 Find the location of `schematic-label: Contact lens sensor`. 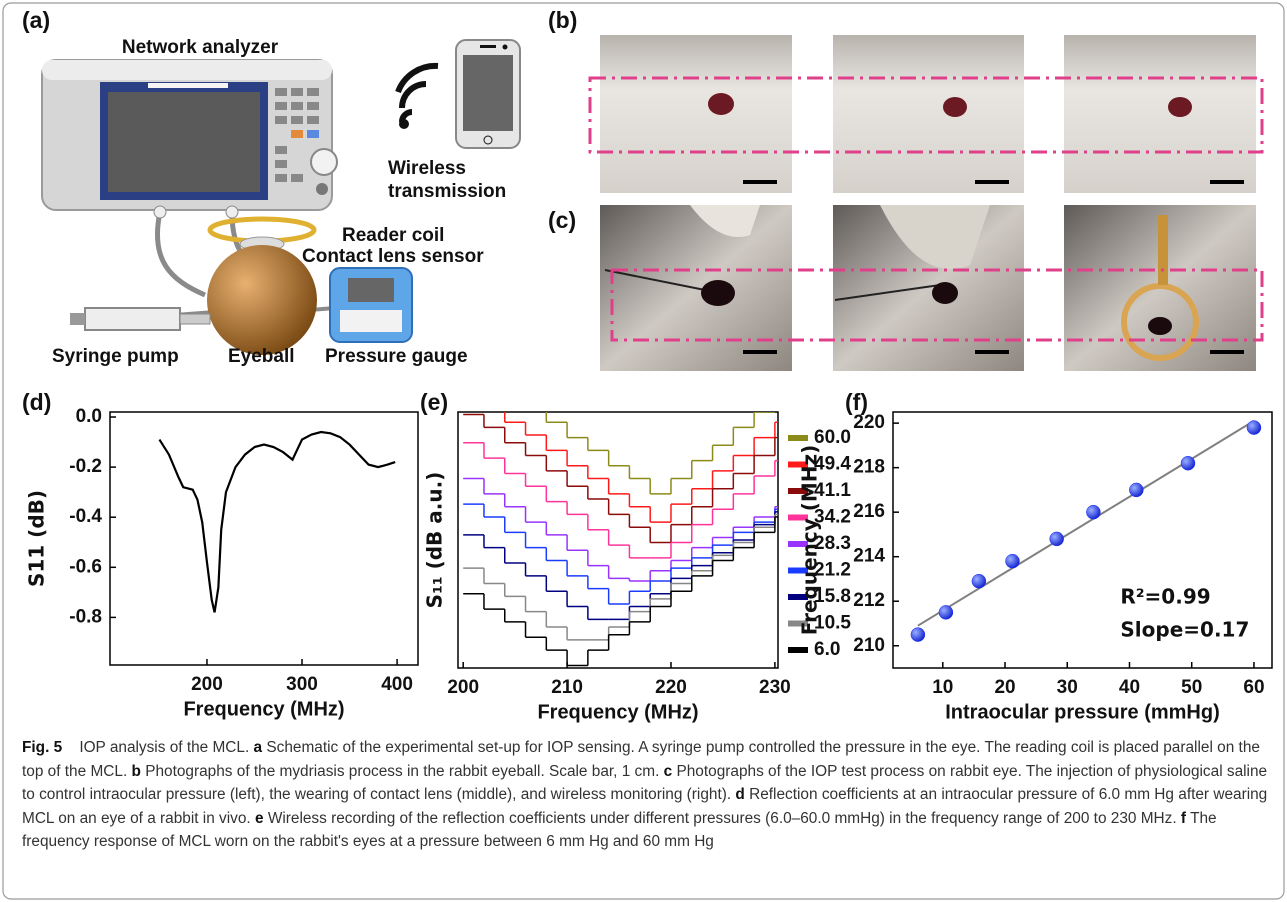

schematic-label: Contact lens sensor is located at coordinates (393, 256).